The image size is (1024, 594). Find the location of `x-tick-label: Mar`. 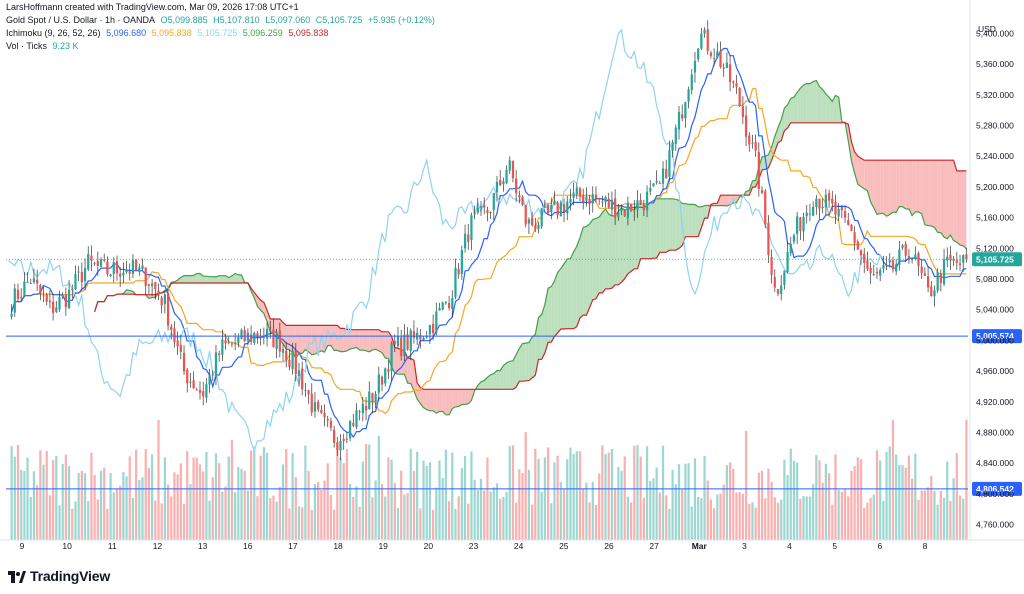

x-tick-label: Mar is located at coordinates (700, 546).